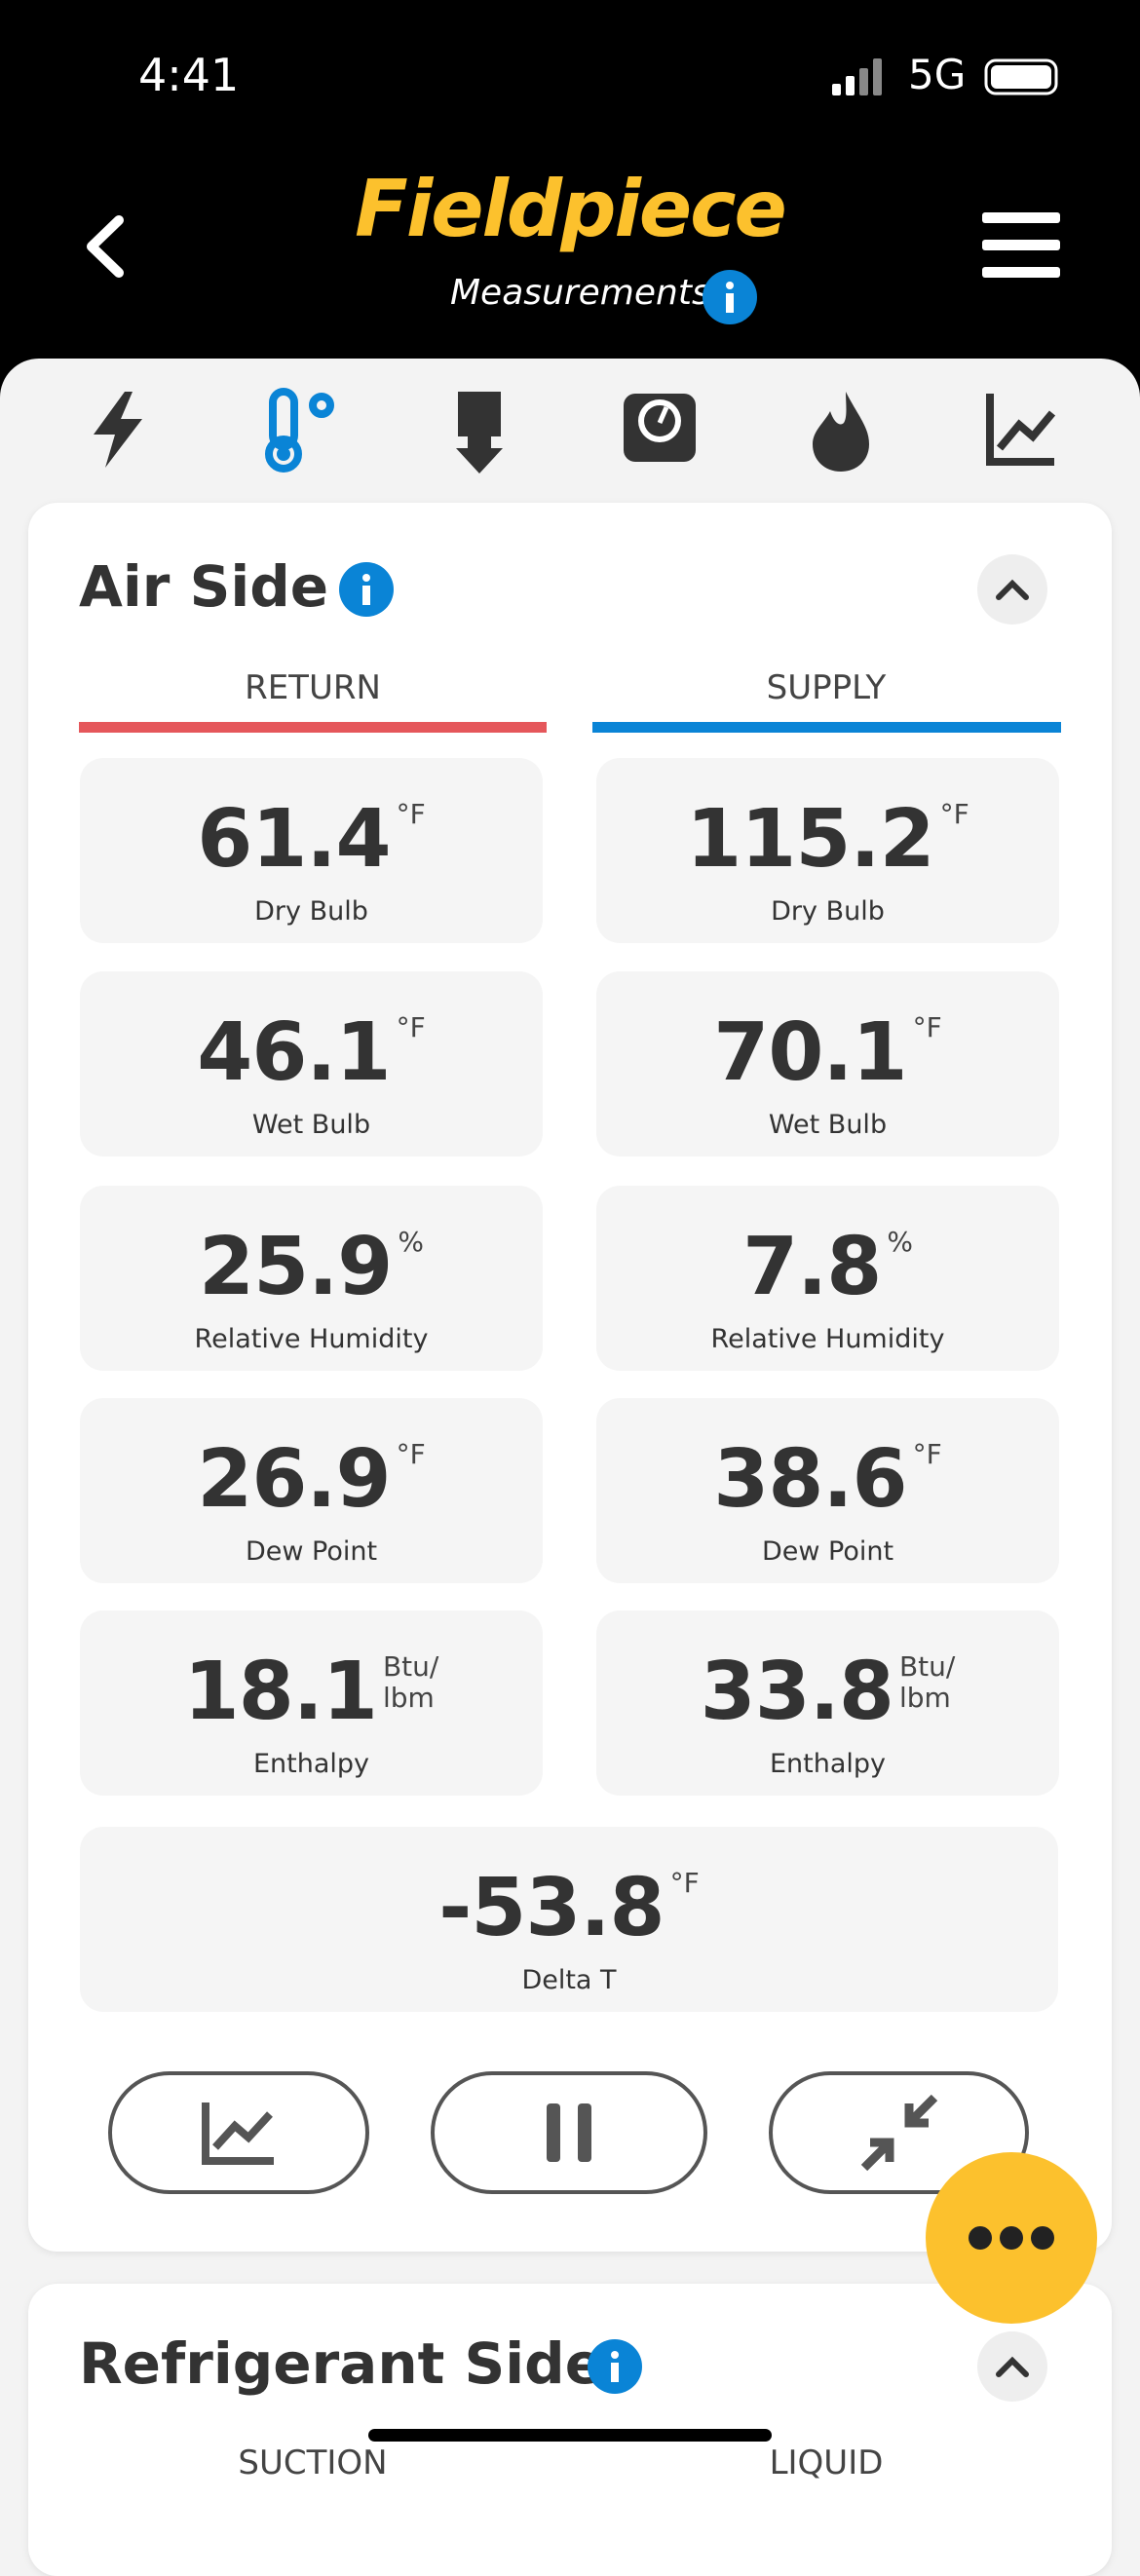 This screenshot has height=2576, width=1140. What do you see at coordinates (570, 428) in the screenshot?
I see `tab-icons` at bounding box center [570, 428].